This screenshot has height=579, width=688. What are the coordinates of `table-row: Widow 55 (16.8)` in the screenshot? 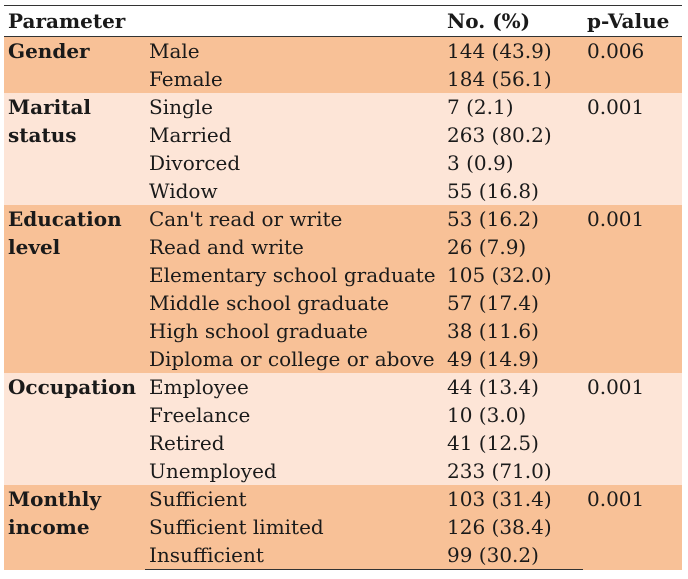 It's located at (343, 191).